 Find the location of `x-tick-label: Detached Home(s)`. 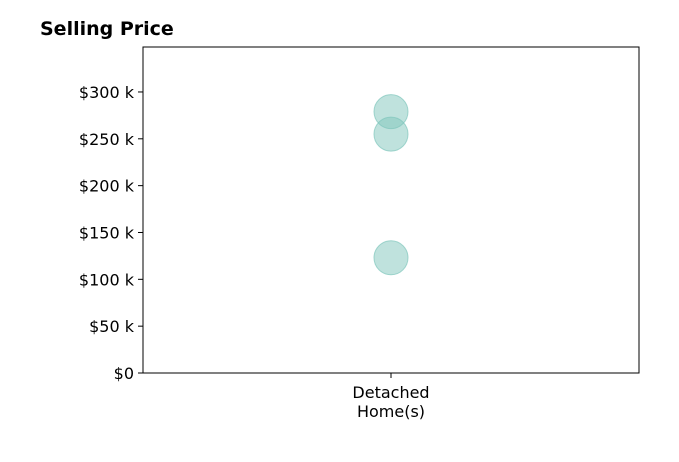

x-tick-label: Detached Home(s) is located at coordinates (390, 402).